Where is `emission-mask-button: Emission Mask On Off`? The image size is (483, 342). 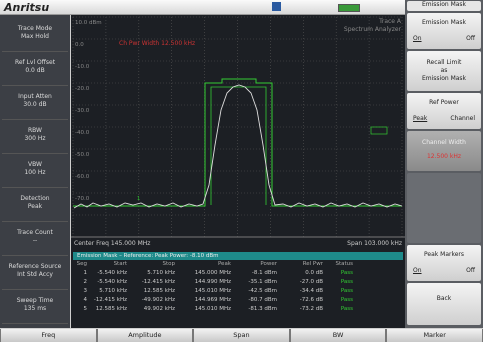 emission-mask-button: Emission Mask On Off is located at coordinates (444, 31).